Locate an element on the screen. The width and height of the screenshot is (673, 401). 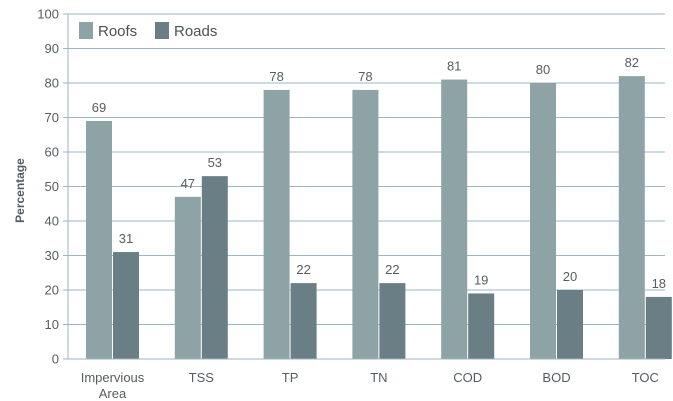
data-label-roofs-3: 78 is located at coordinates (365, 76).